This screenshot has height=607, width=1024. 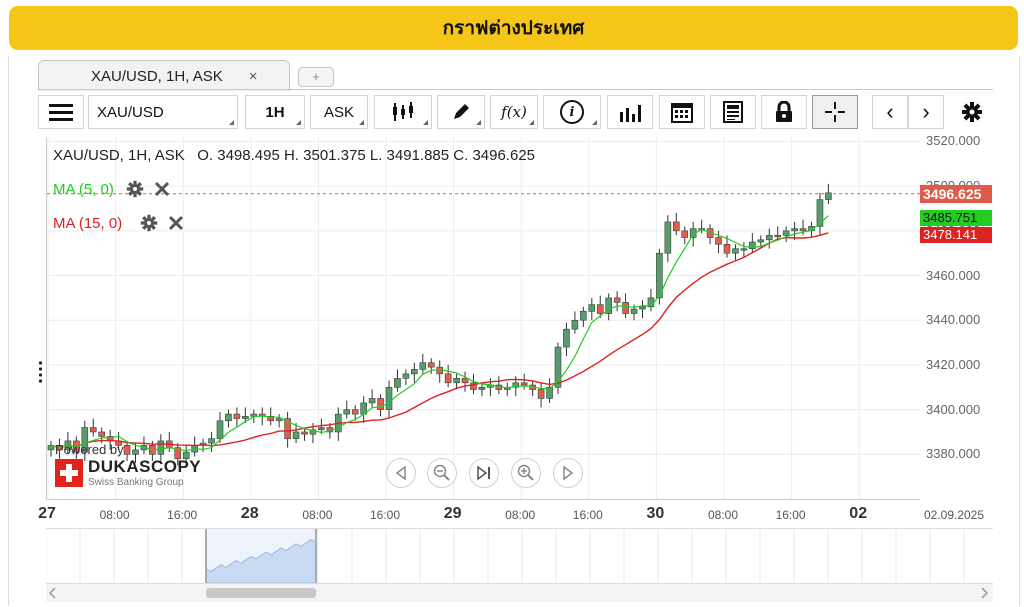 I want to click on navigator-minimap, so click(x=519, y=556).